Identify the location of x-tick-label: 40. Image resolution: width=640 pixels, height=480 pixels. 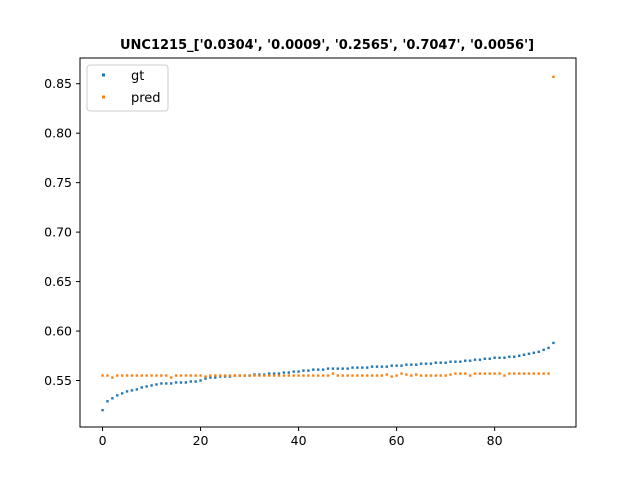
(299, 440).